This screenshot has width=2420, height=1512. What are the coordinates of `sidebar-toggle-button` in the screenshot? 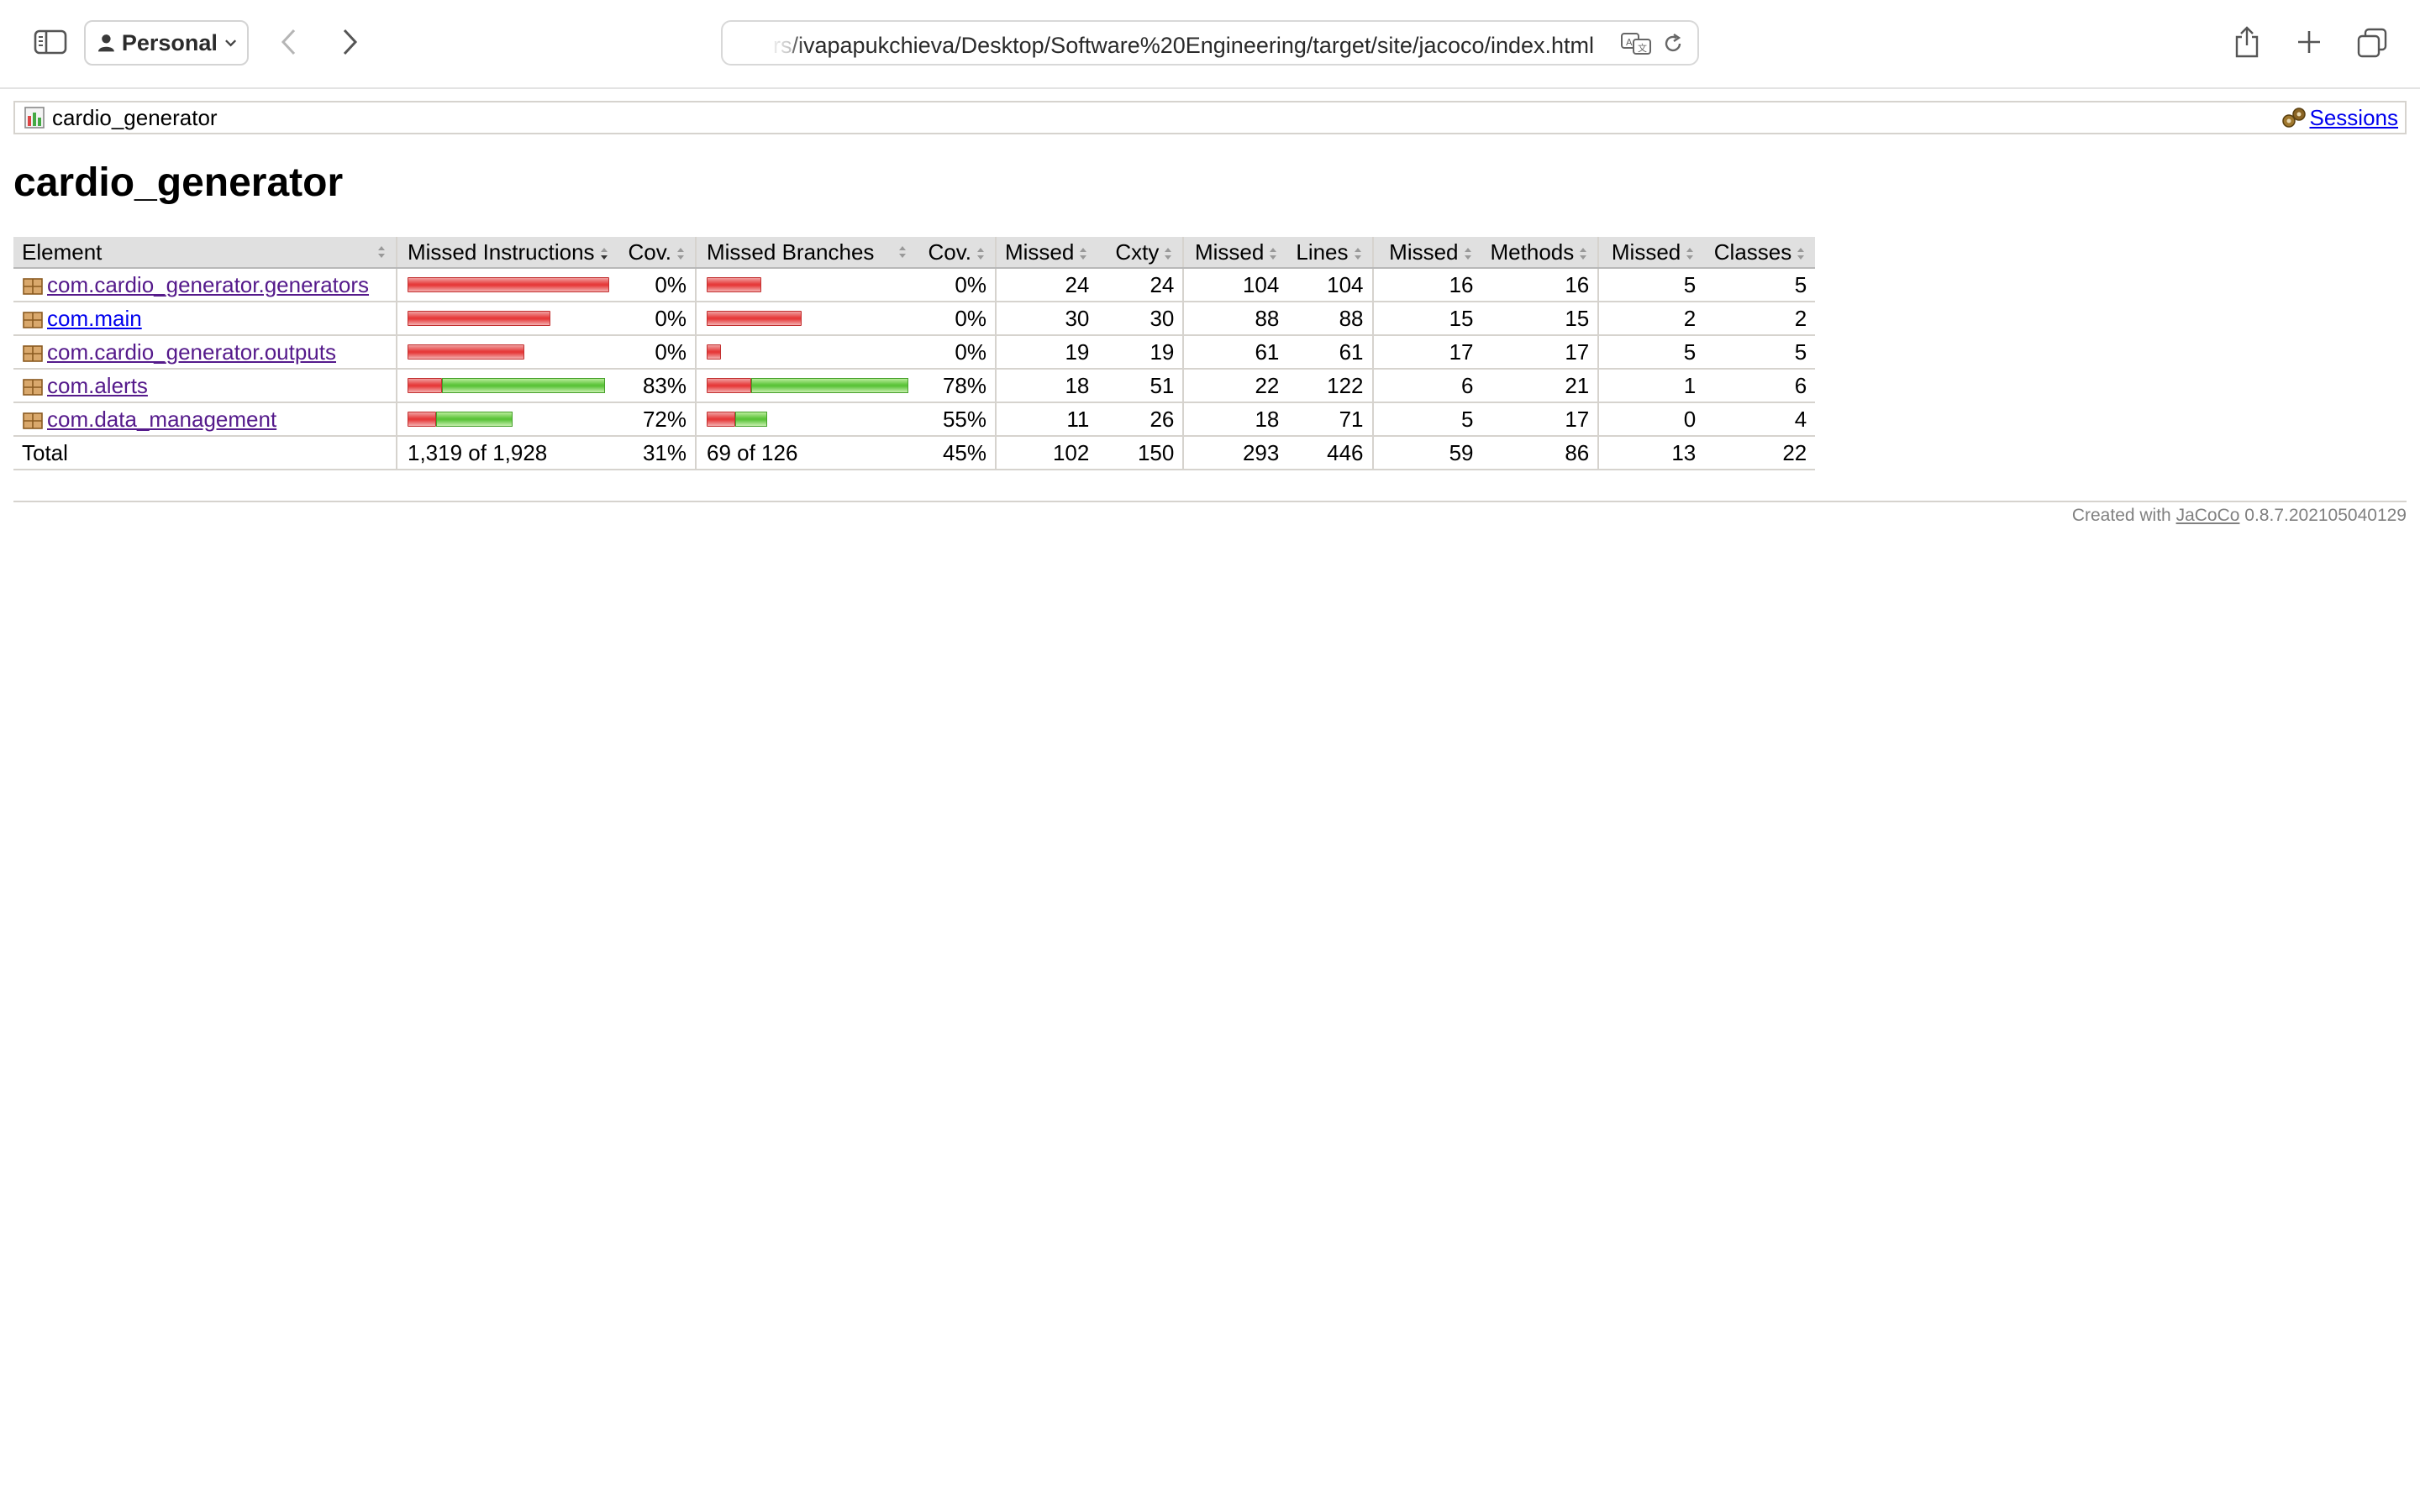 It's located at (51, 42).